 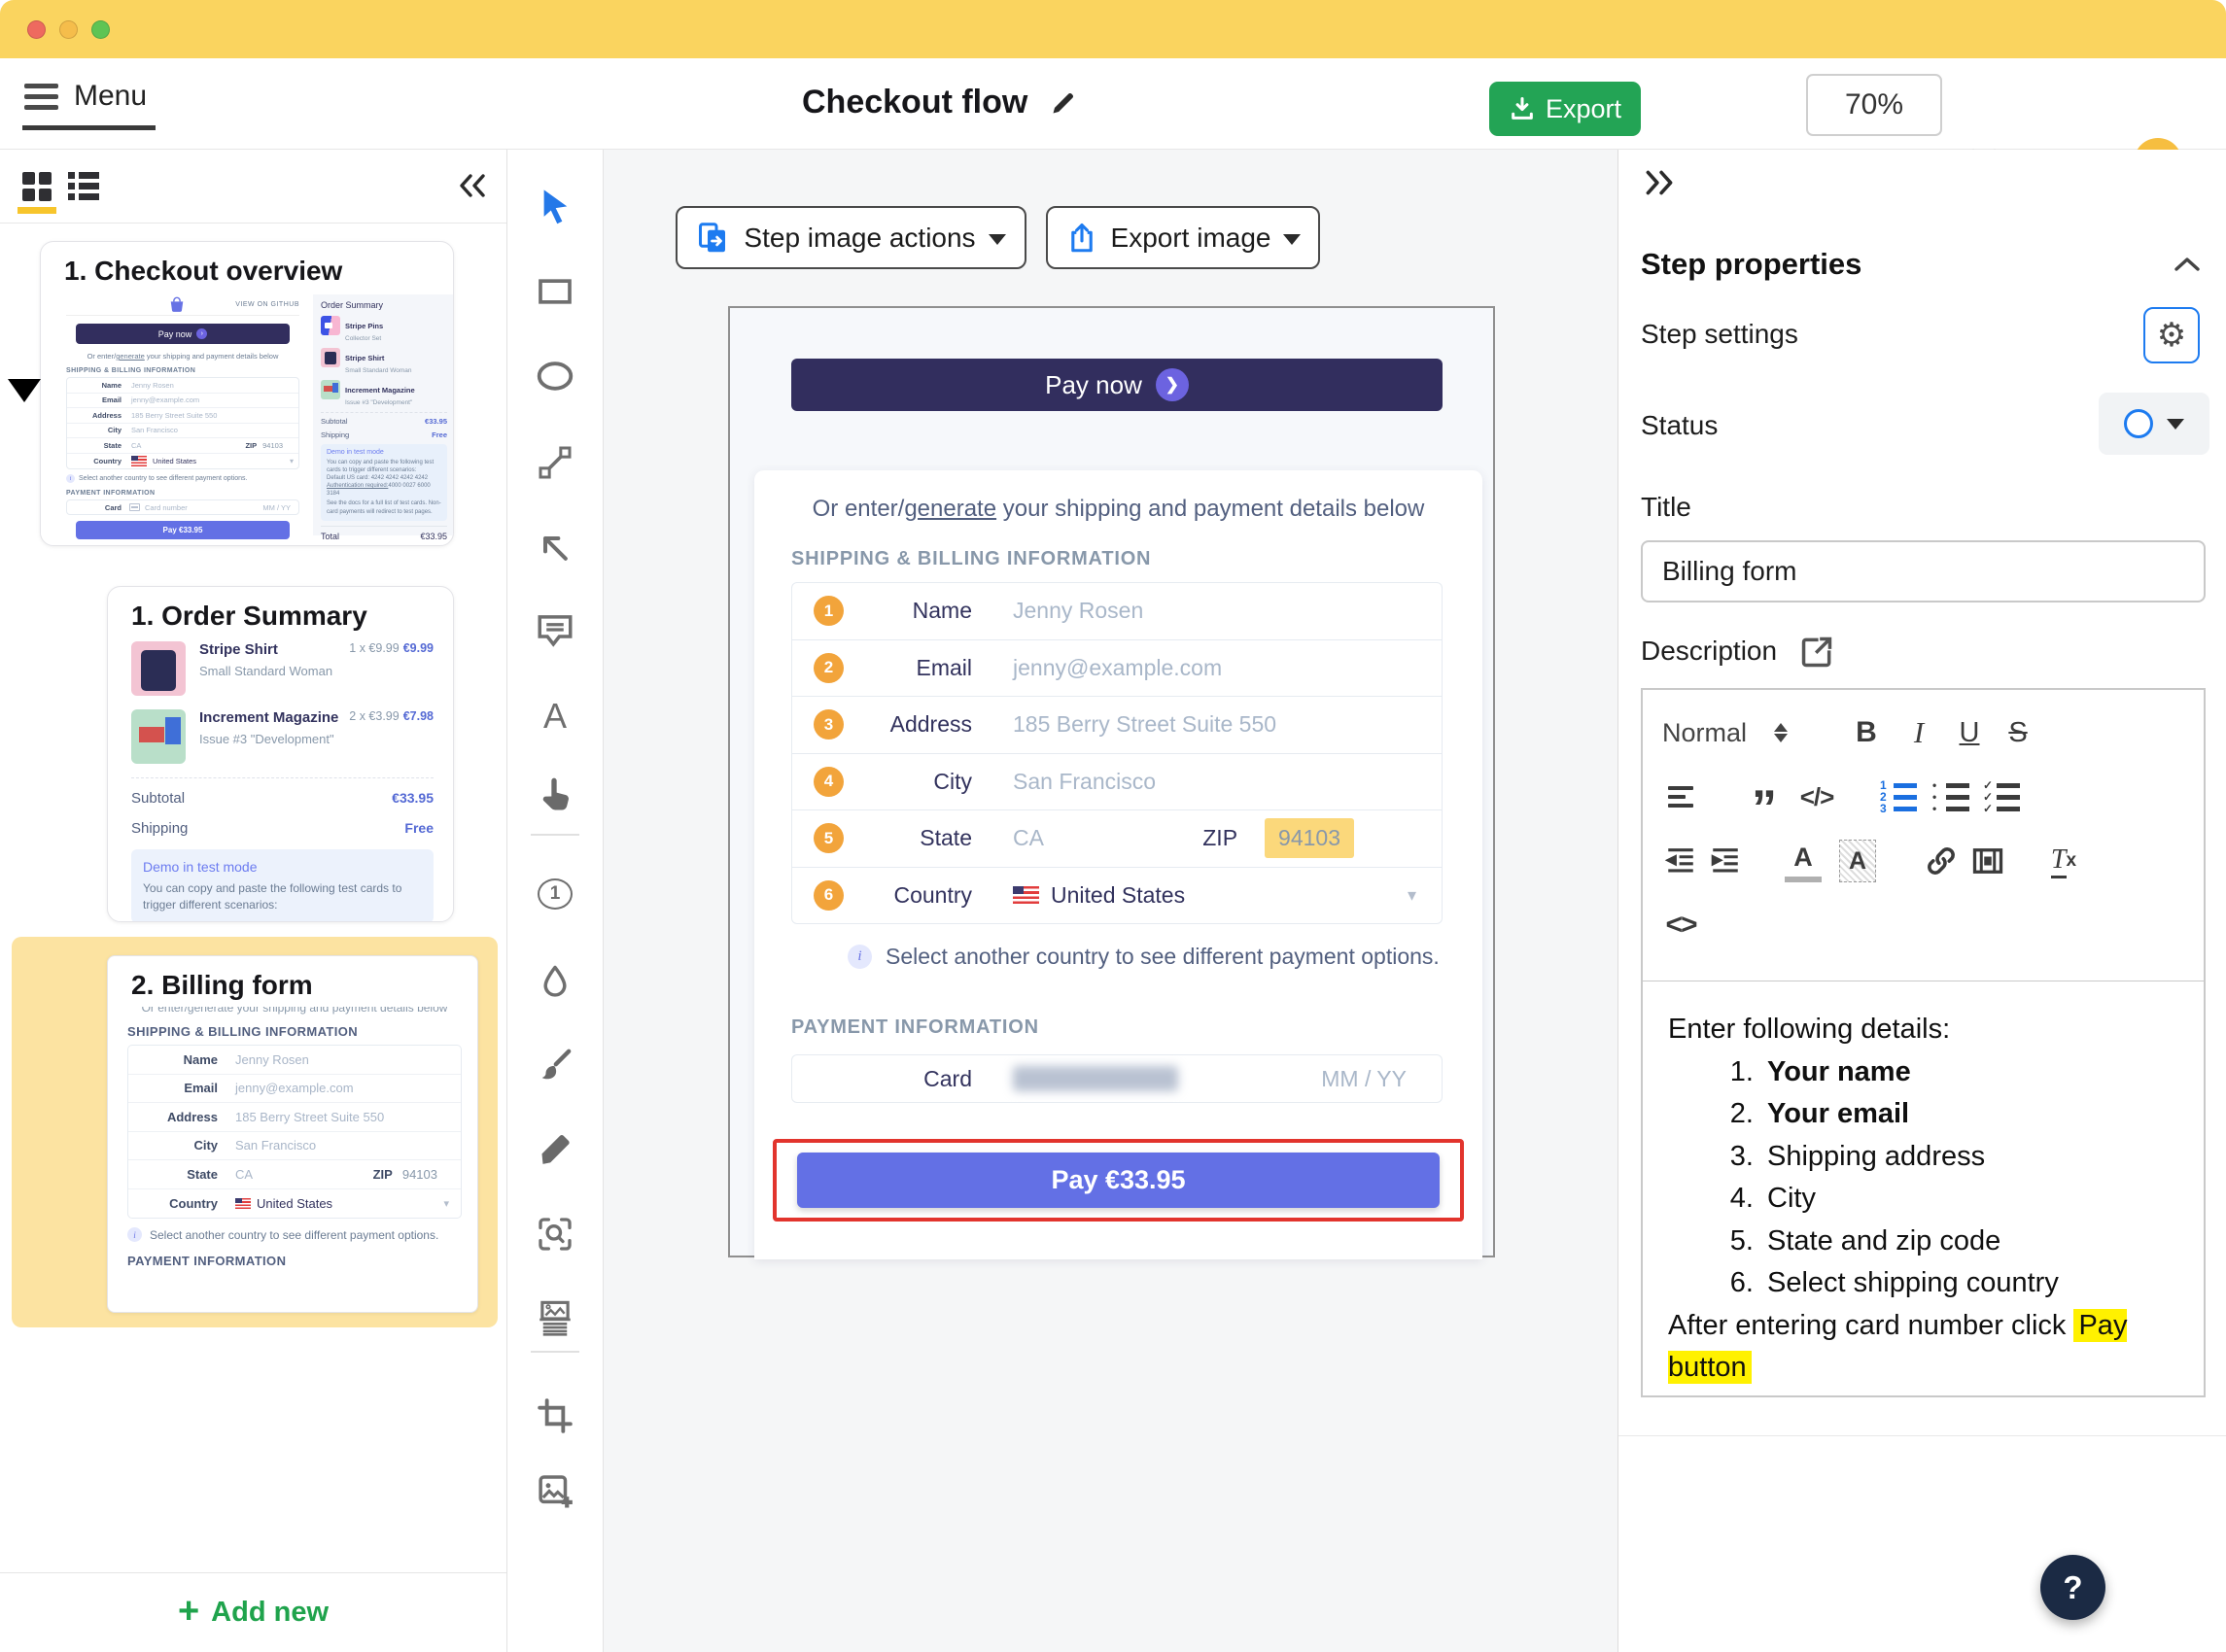 What do you see at coordinates (1988, 861) in the screenshot?
I see `video-icon` at bounding box center [1988, 861].